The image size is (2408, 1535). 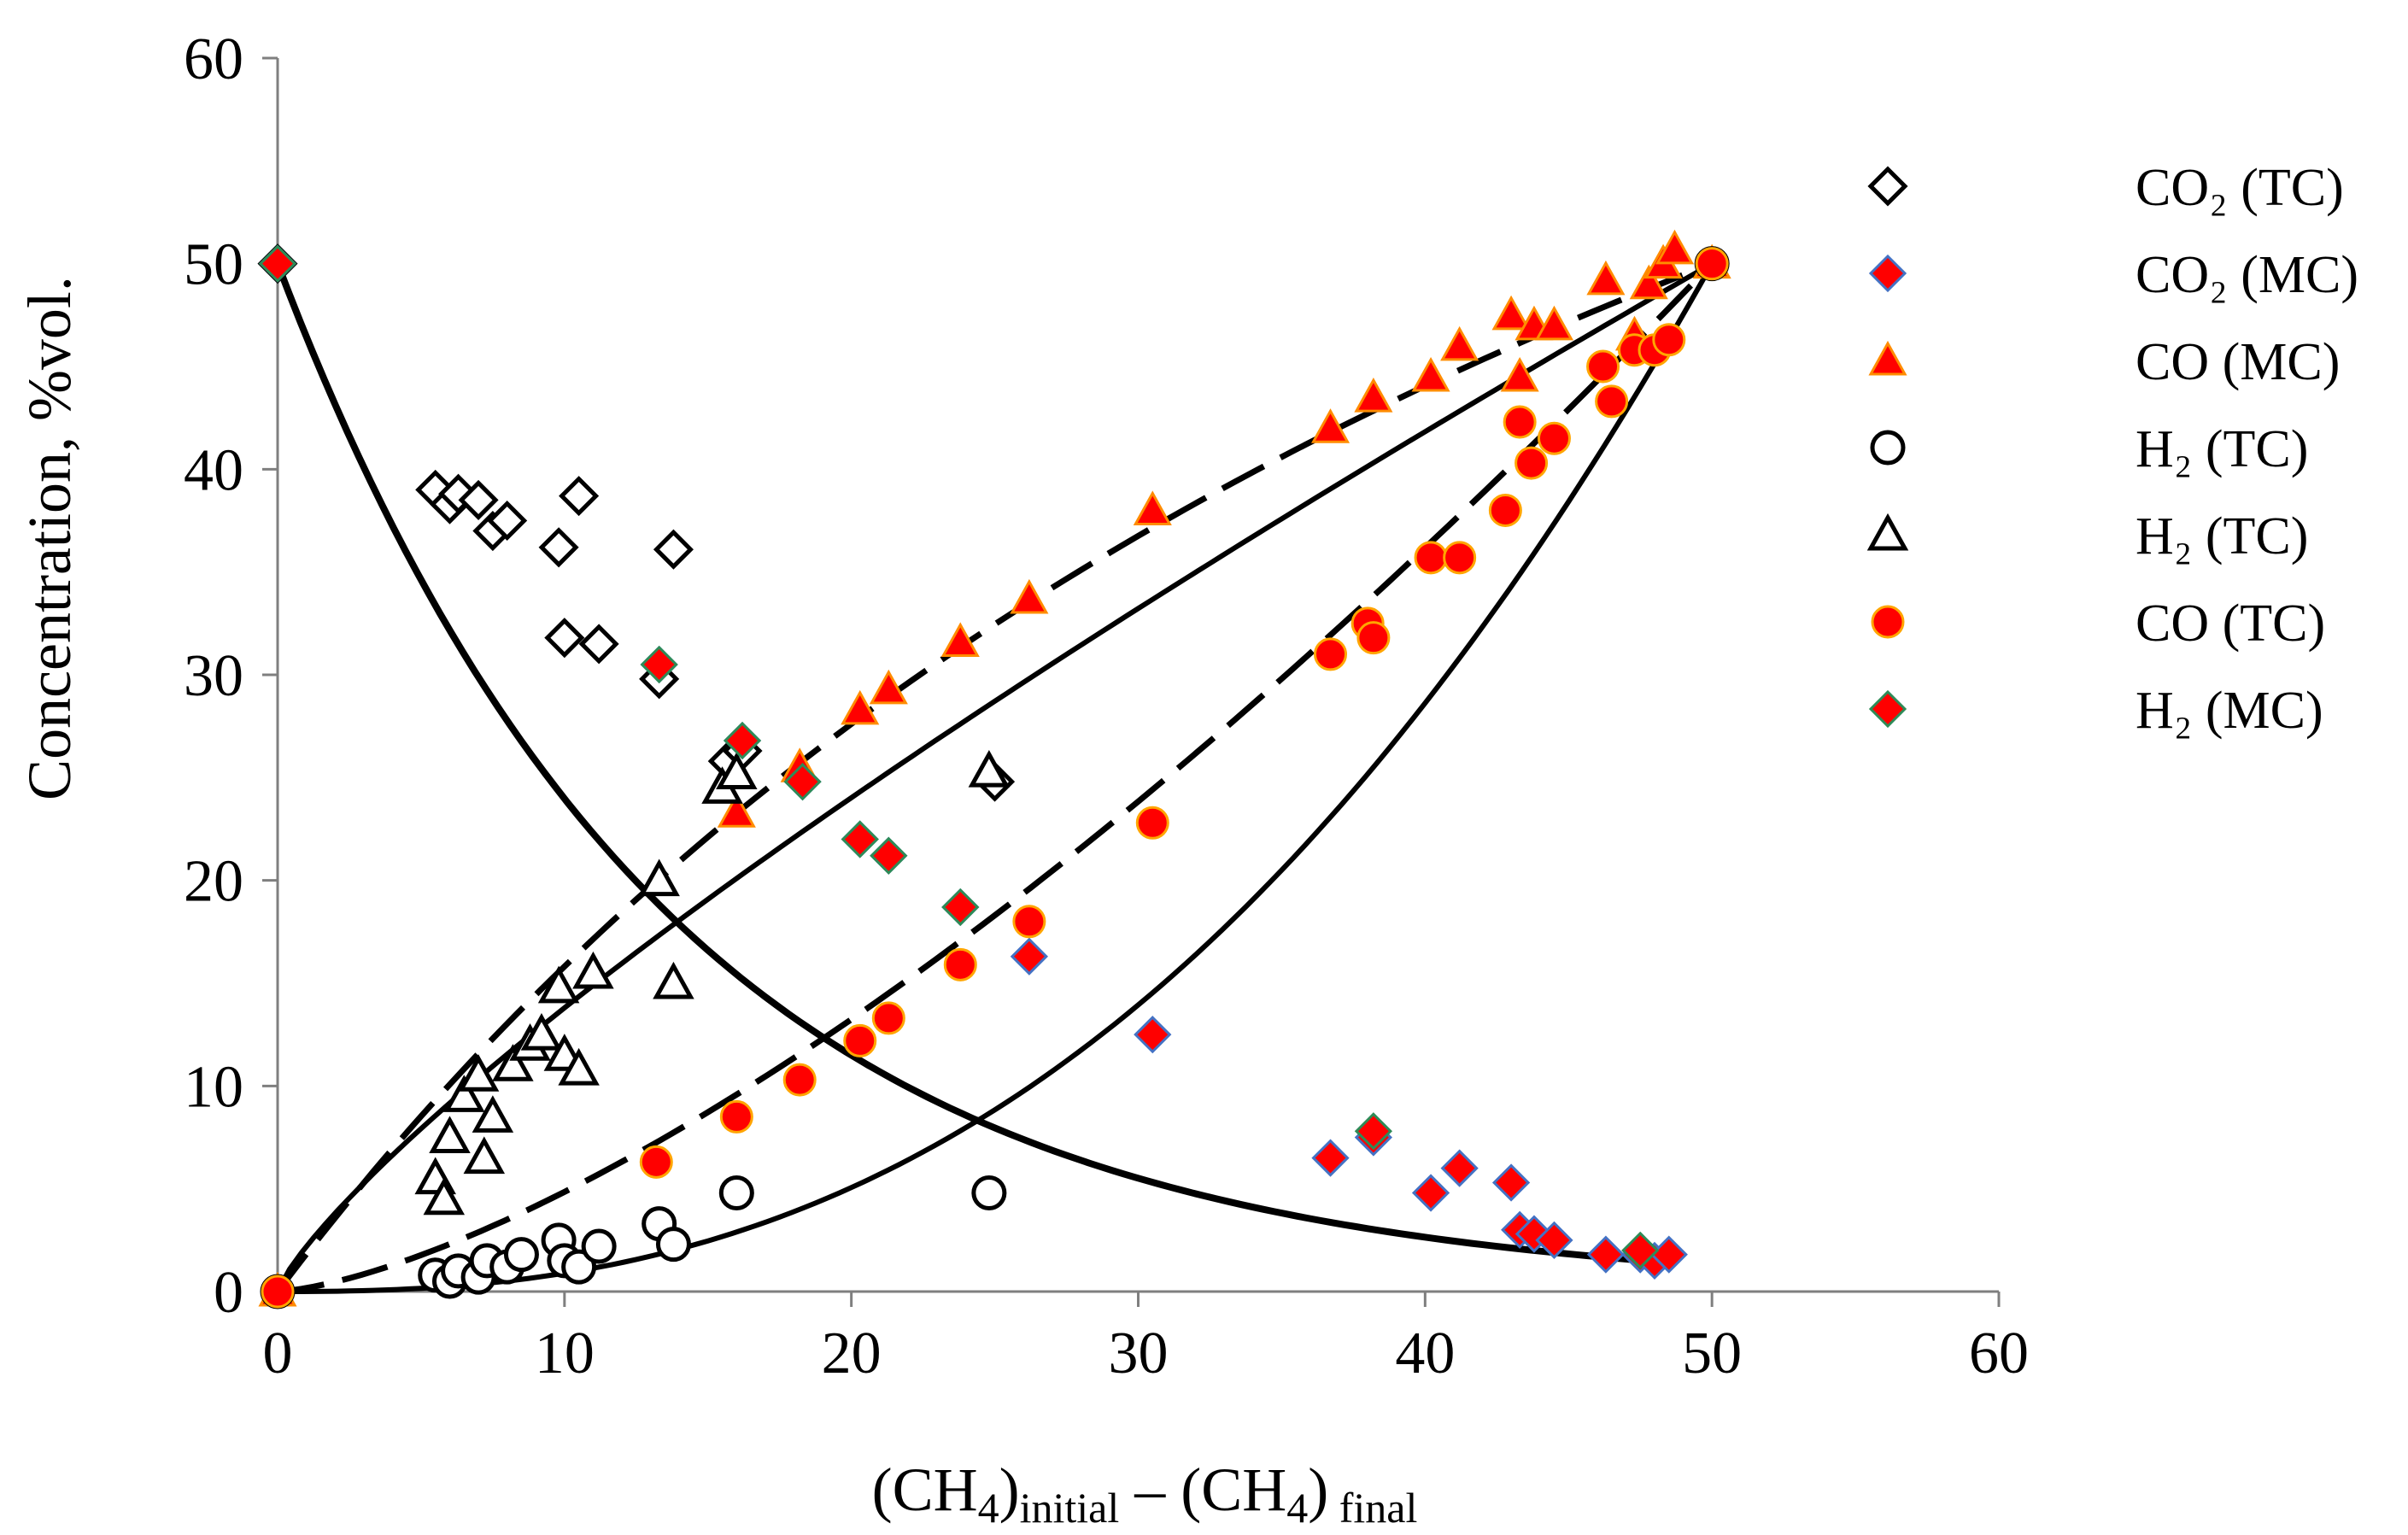 What do you see at coordinates (228, 1293) in the screenshot?
I see `y-tick-label: 0` at bounding box center [228, 1293].